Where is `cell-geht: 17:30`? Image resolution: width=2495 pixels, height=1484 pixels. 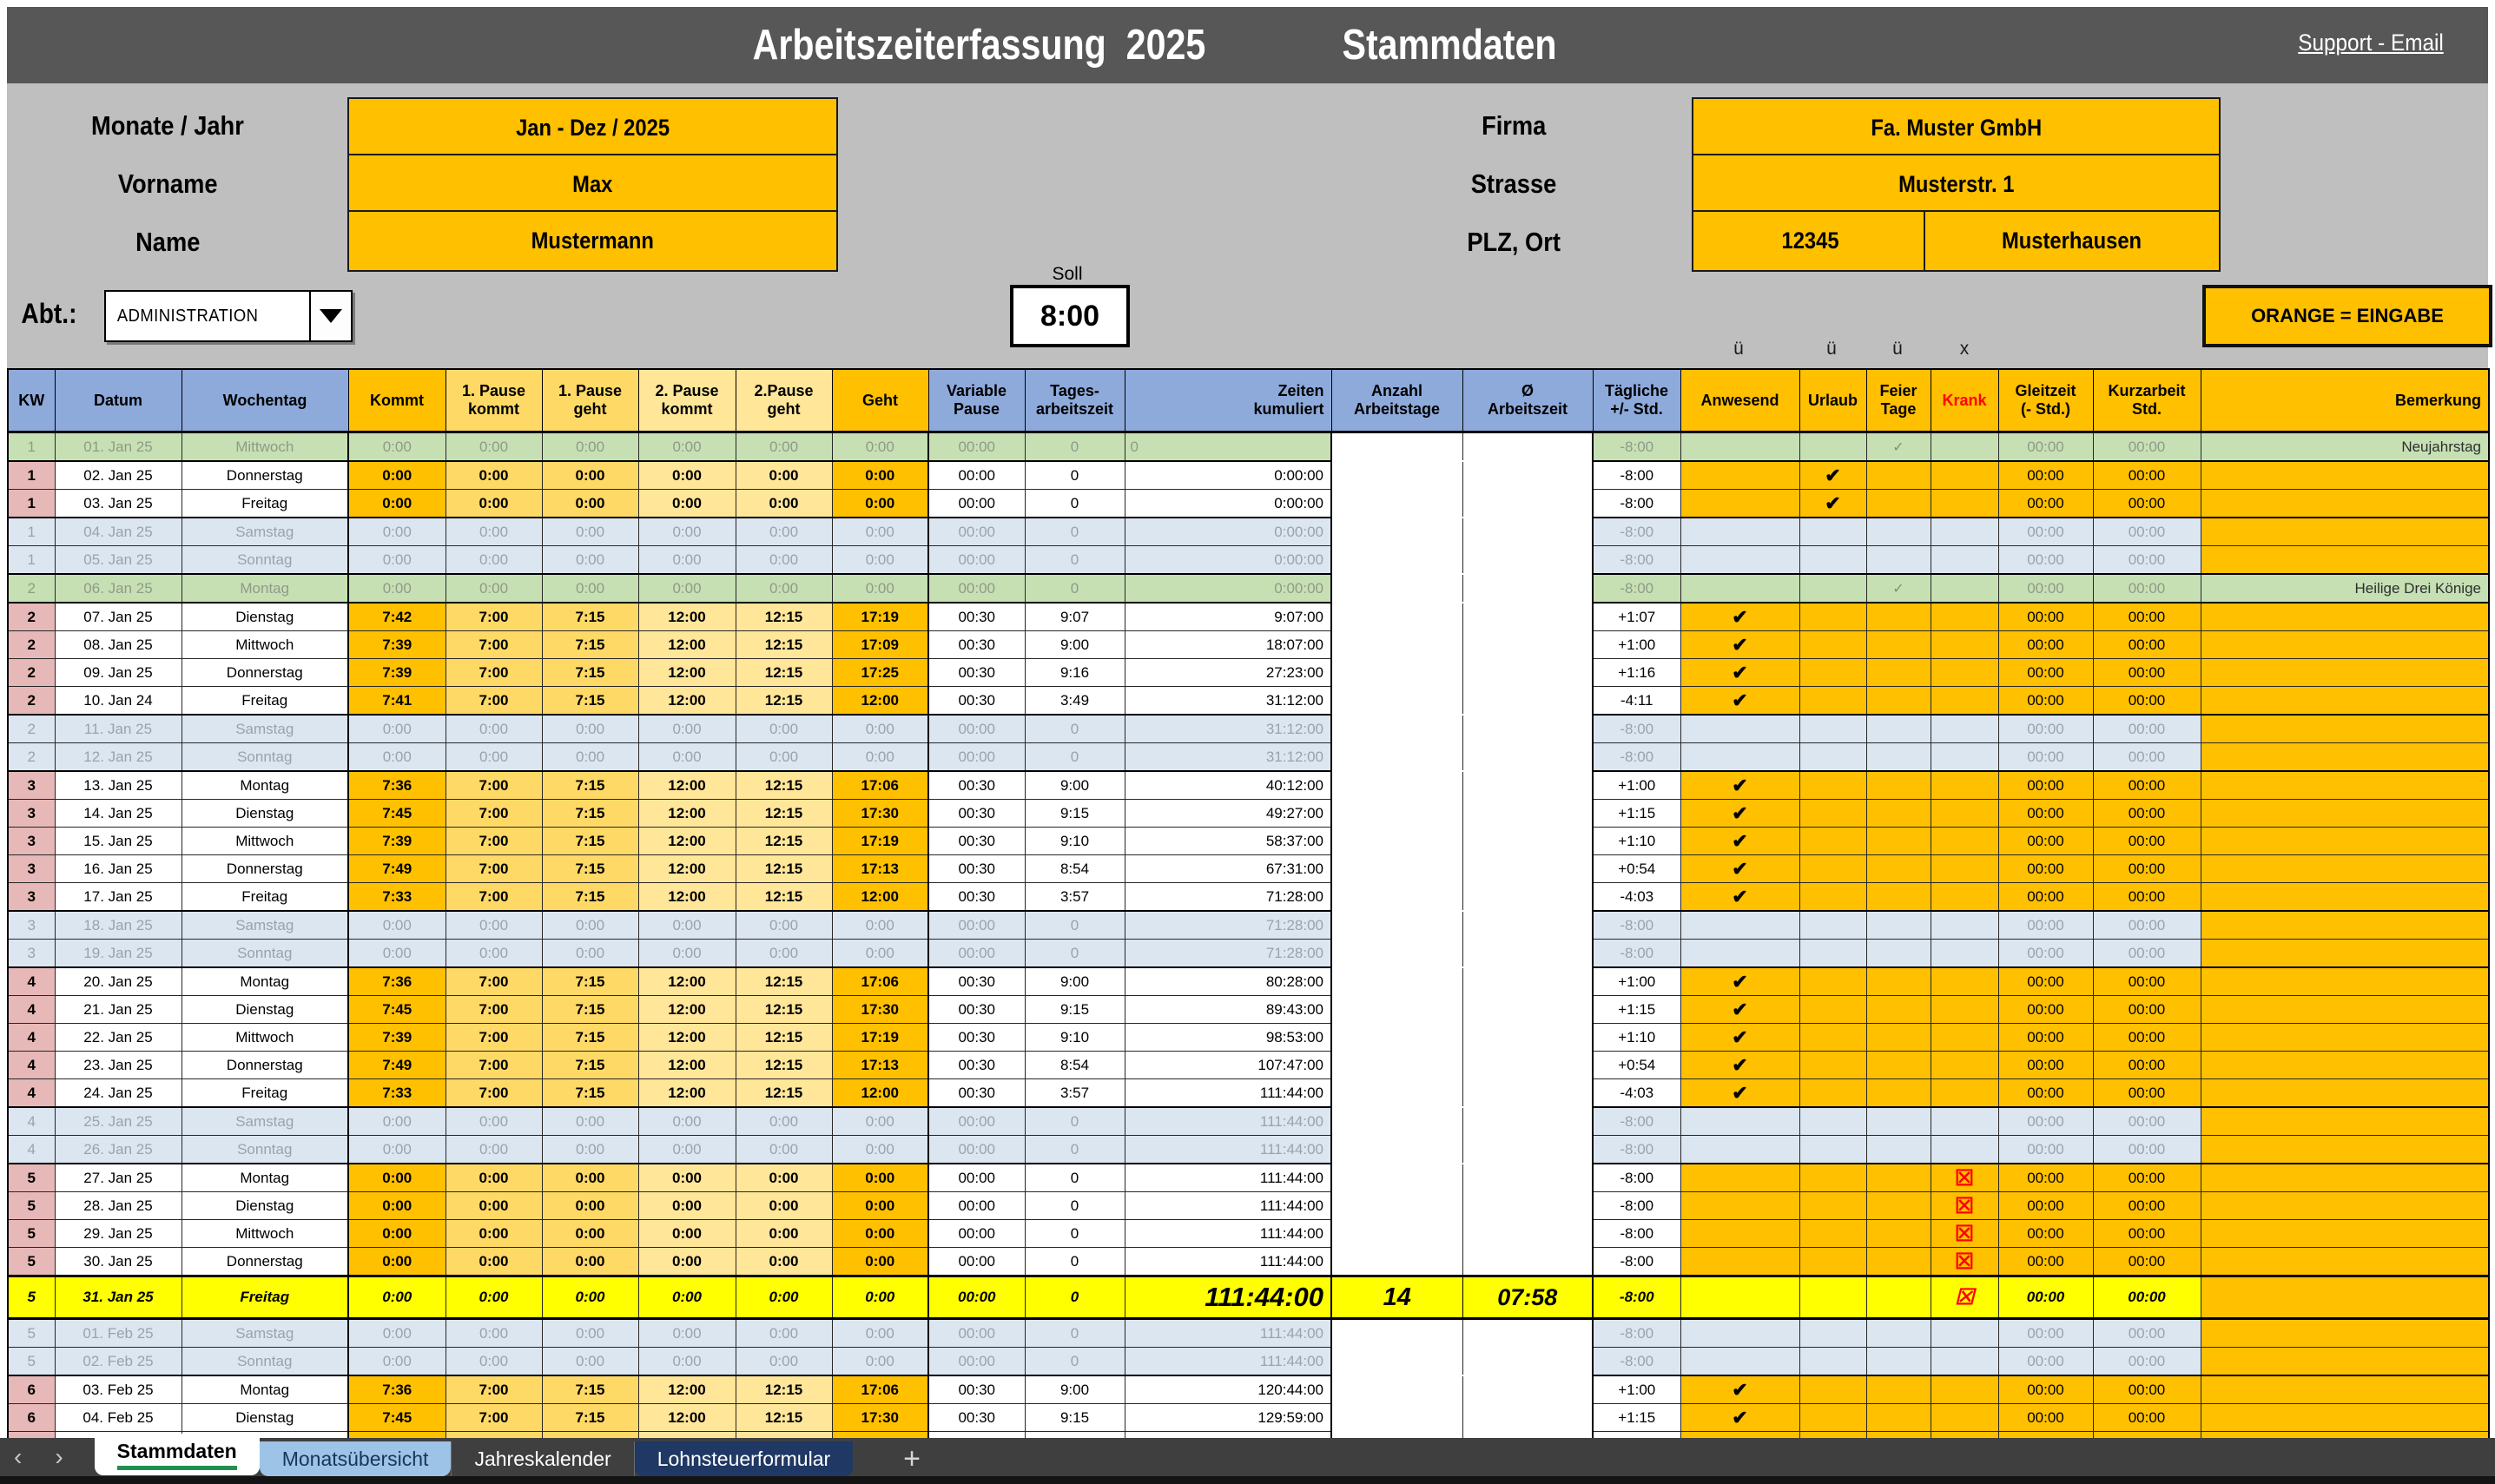
cell-geht: 17:30 is located at coordinates (880, 1417).